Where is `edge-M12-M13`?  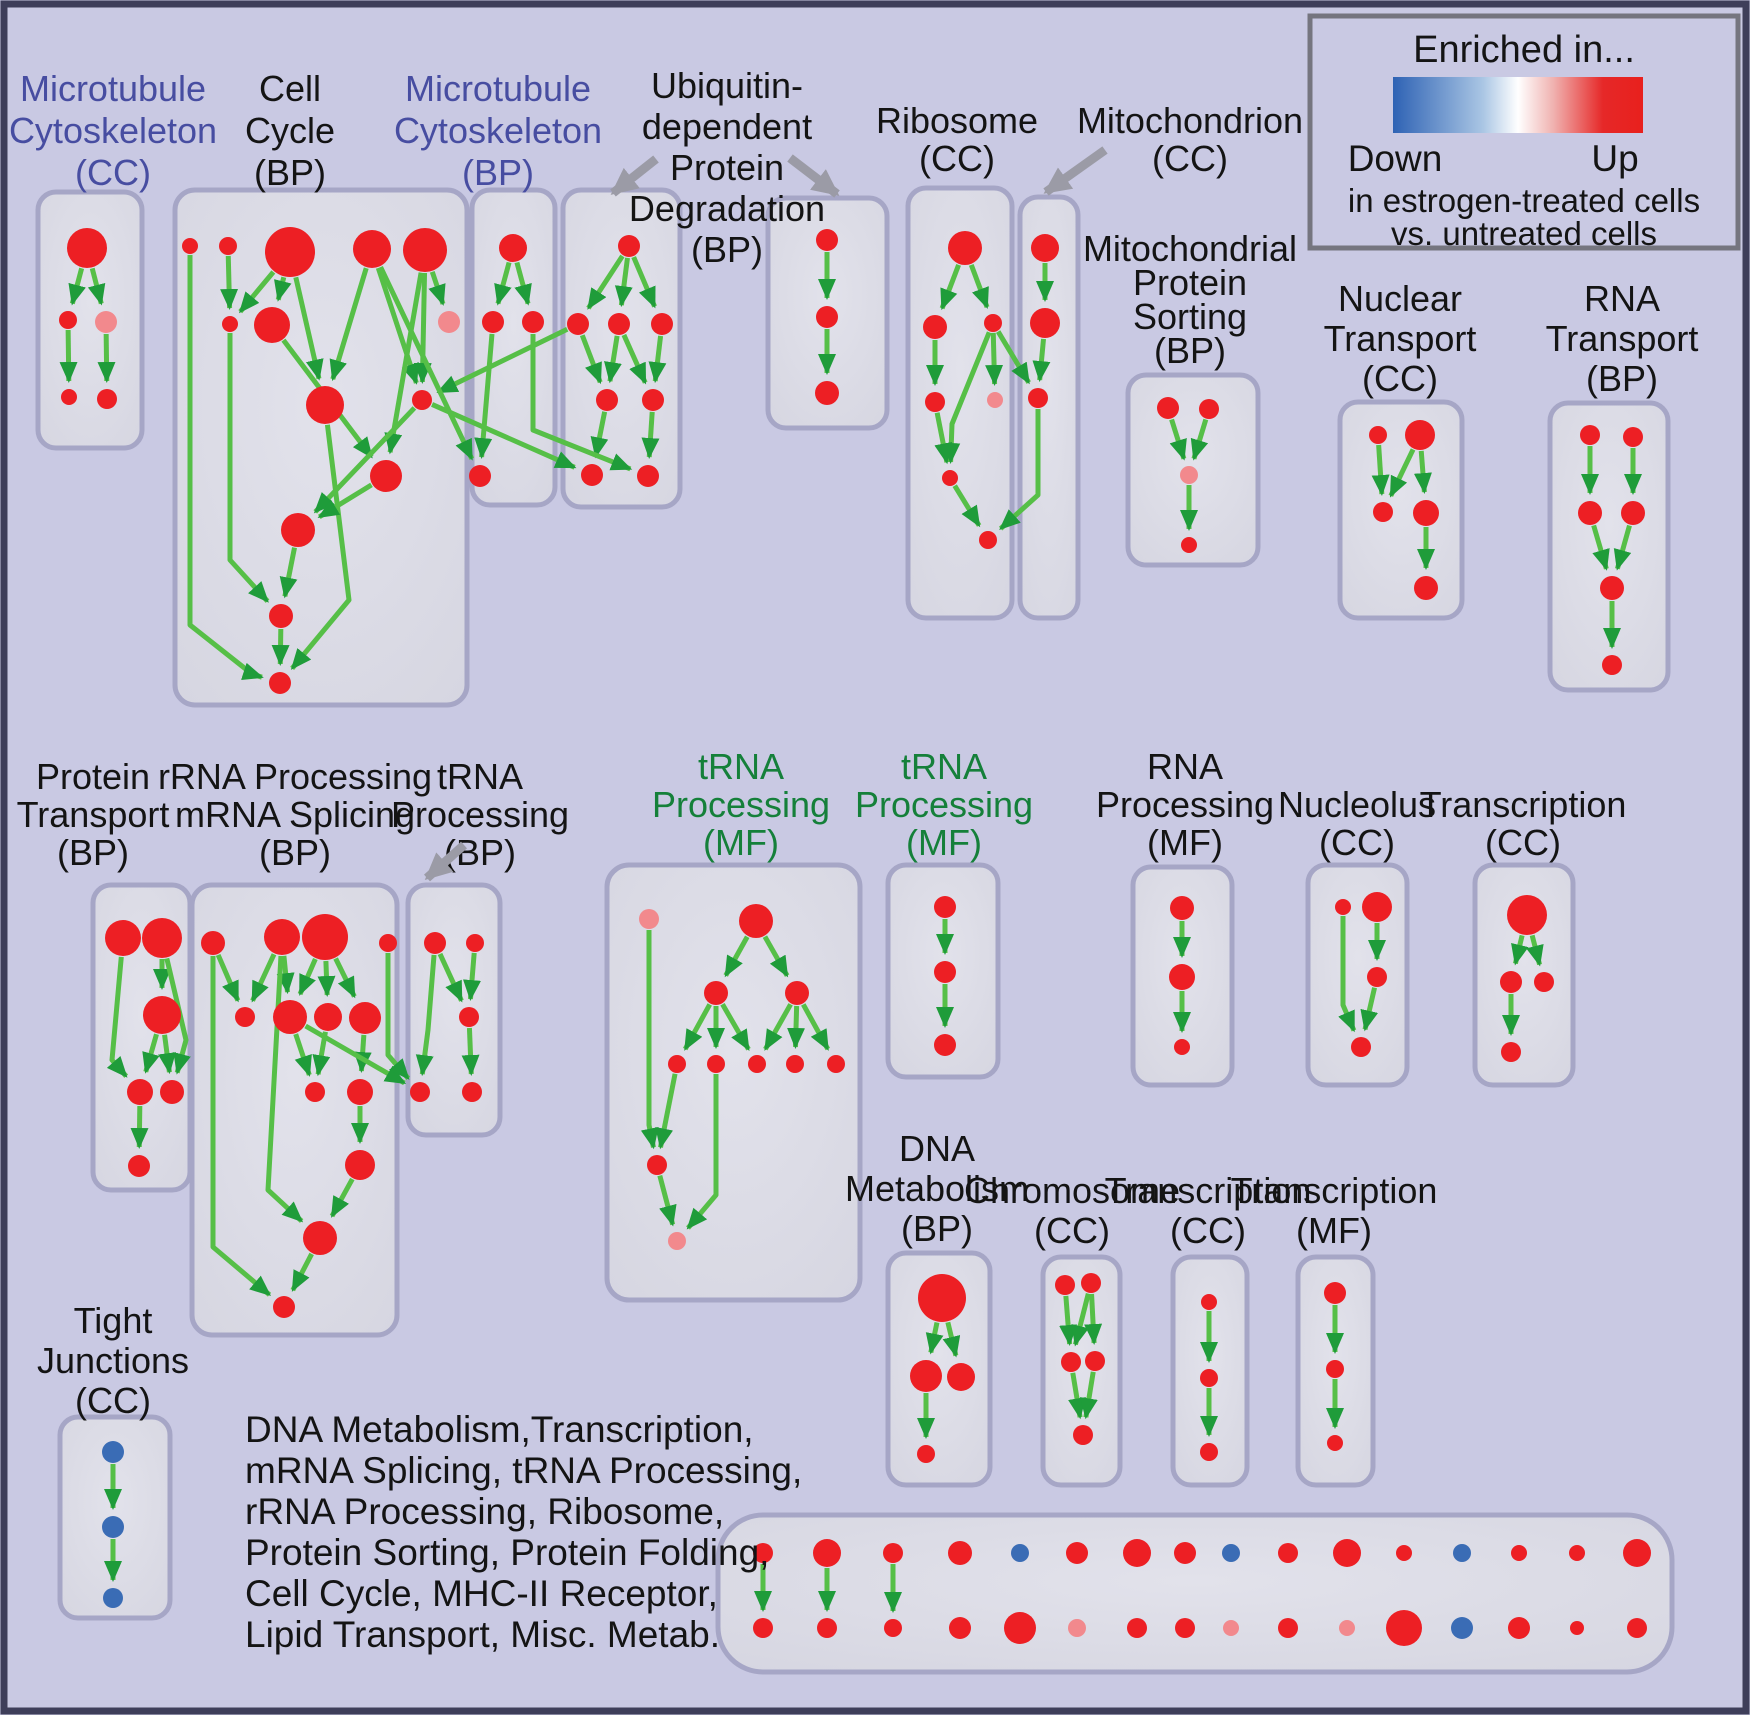
edge-M12-M13 is located at coordinates (302, 1272).